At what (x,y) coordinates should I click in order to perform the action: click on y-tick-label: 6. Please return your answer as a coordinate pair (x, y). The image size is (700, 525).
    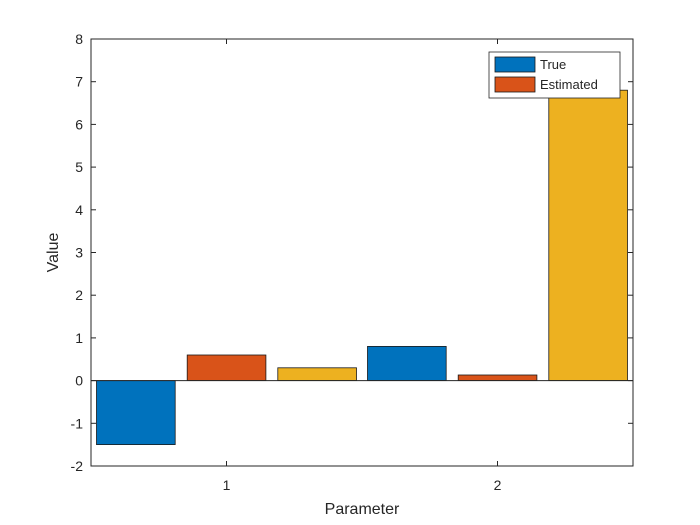
    Looking at the image, I should click on (79, 124).